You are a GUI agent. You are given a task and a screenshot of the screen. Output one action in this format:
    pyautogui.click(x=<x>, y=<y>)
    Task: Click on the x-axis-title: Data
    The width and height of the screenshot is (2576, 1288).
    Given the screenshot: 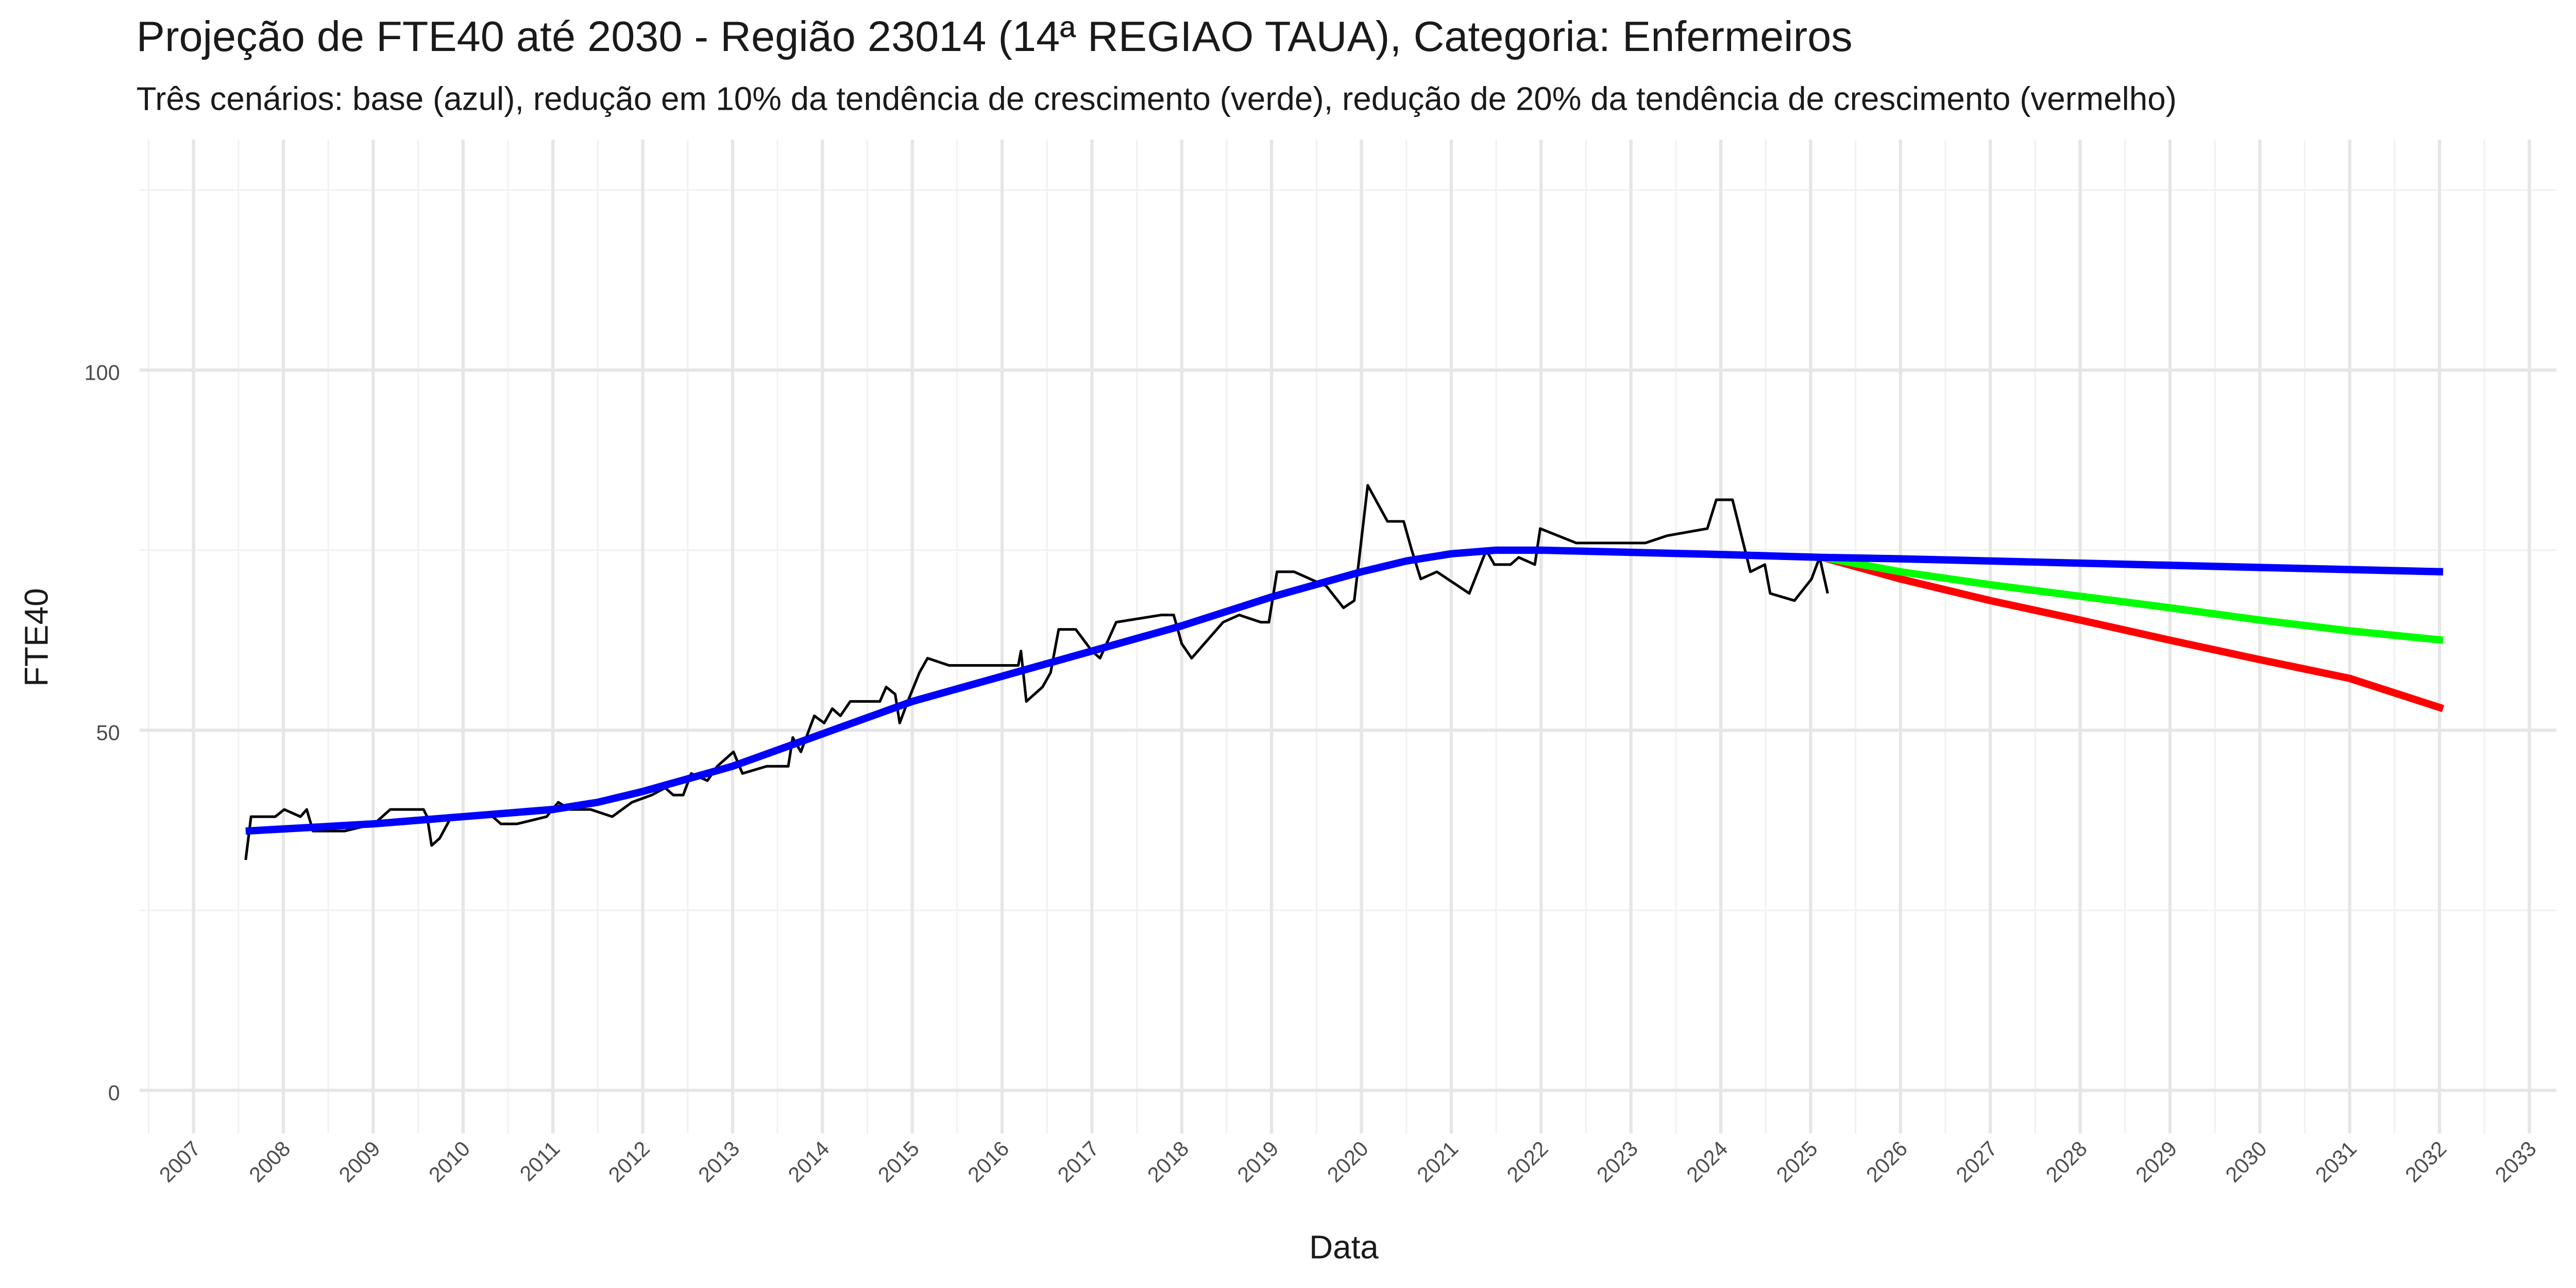 What is the action you would take?
    pyautogui.click(x=1344, y=1247)
    